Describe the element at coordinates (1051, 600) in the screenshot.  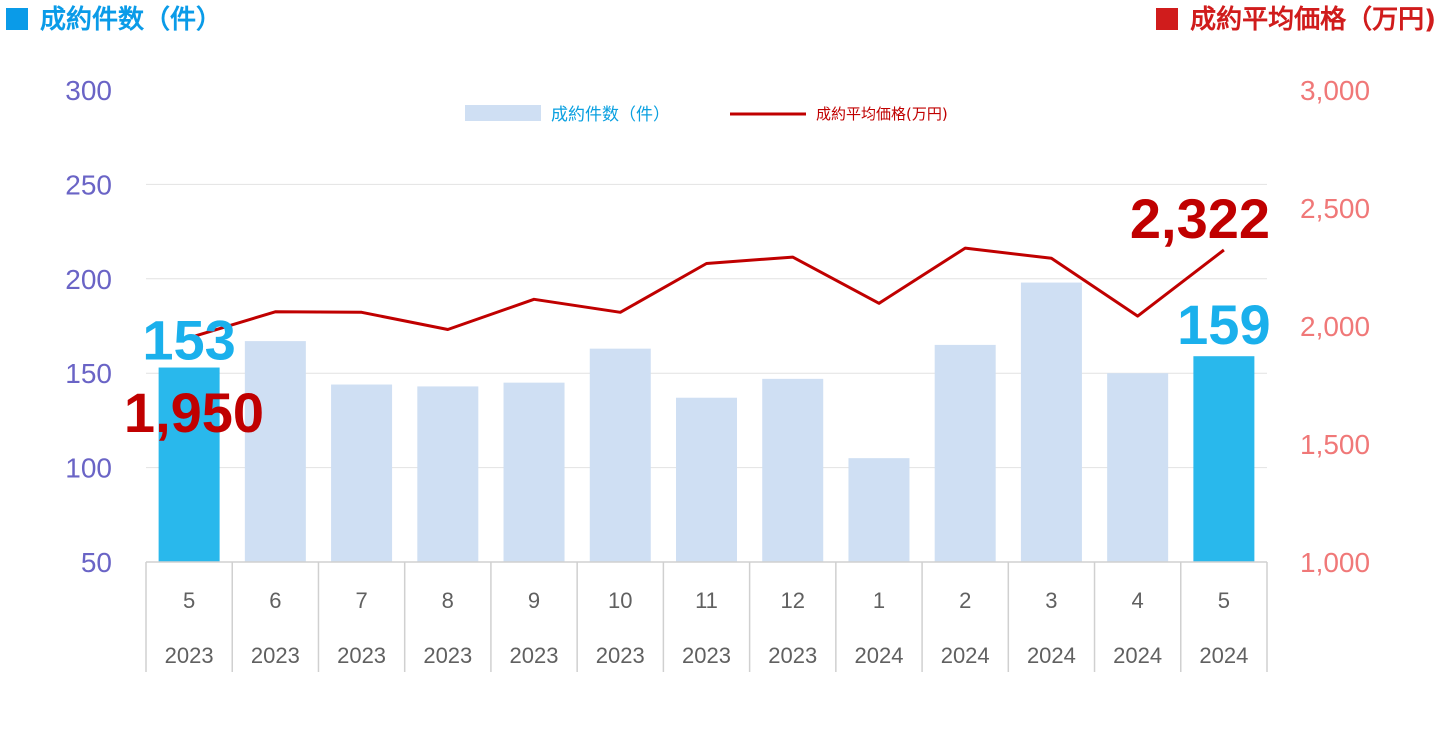
I see `x-month-label: 3` at that location.